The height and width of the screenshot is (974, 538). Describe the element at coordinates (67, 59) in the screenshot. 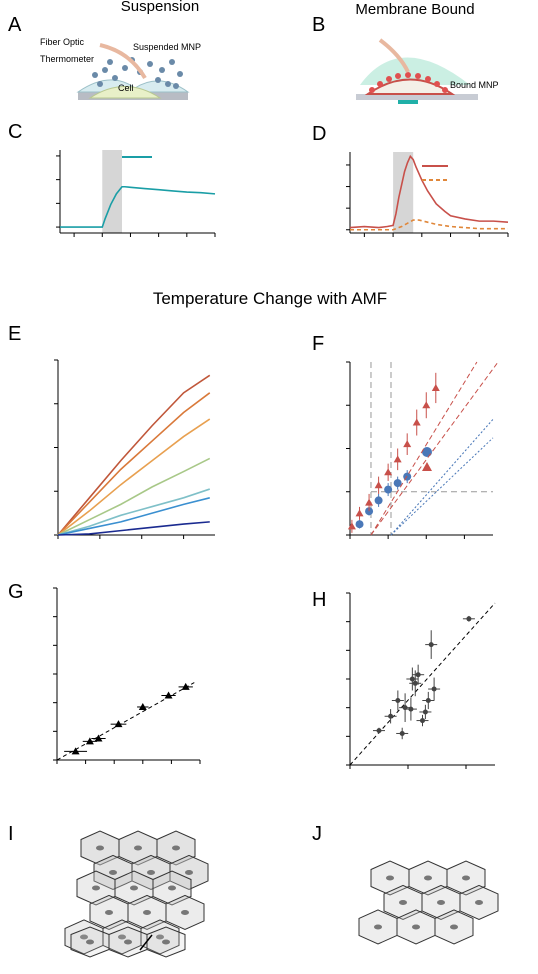

I see `thermometer-label: Thermometer` at that location.